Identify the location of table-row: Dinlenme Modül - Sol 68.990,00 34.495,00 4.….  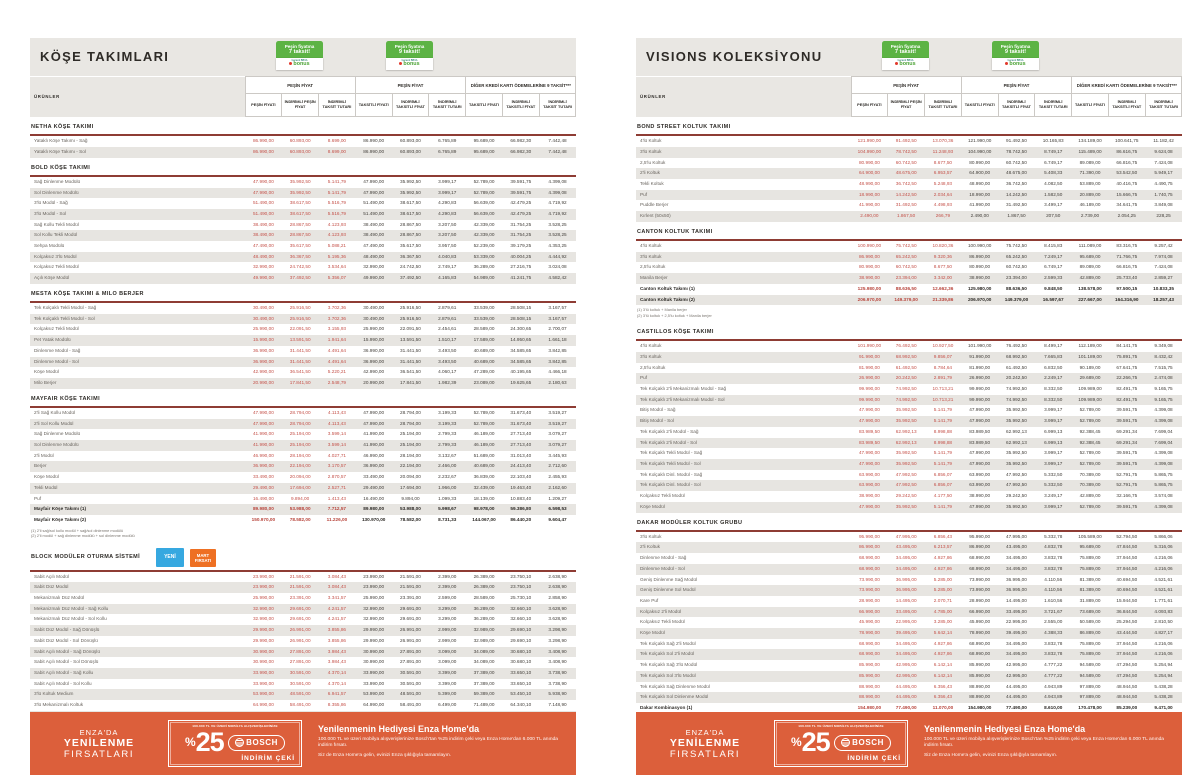
(909, 569).